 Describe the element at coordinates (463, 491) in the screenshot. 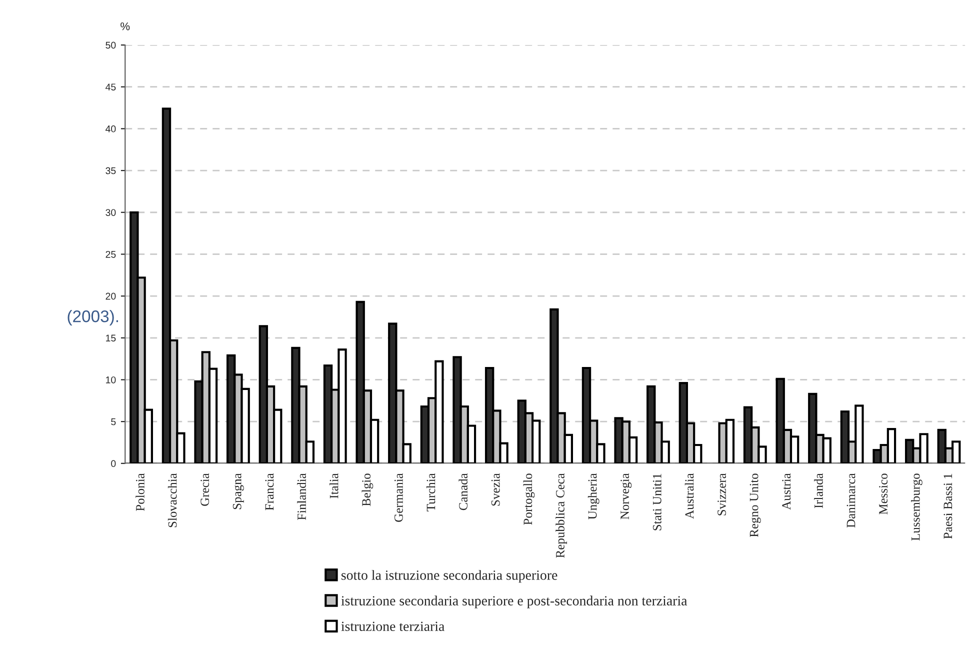

I see `x-tick-label: Canada` at that location.